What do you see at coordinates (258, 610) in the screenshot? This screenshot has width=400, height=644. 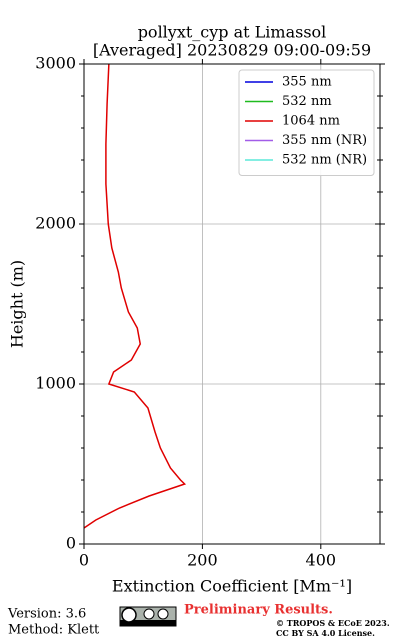 I see `notice: Preliminary Results.` at bounding box center [258, 610].